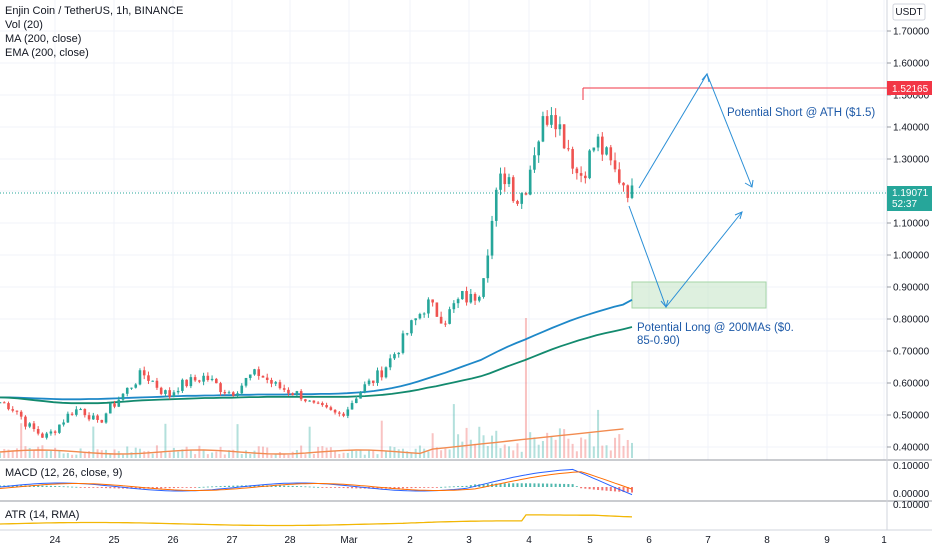 This screenshot has width=932, height=550. I want to click on ma-200-line, so click(316, 350).